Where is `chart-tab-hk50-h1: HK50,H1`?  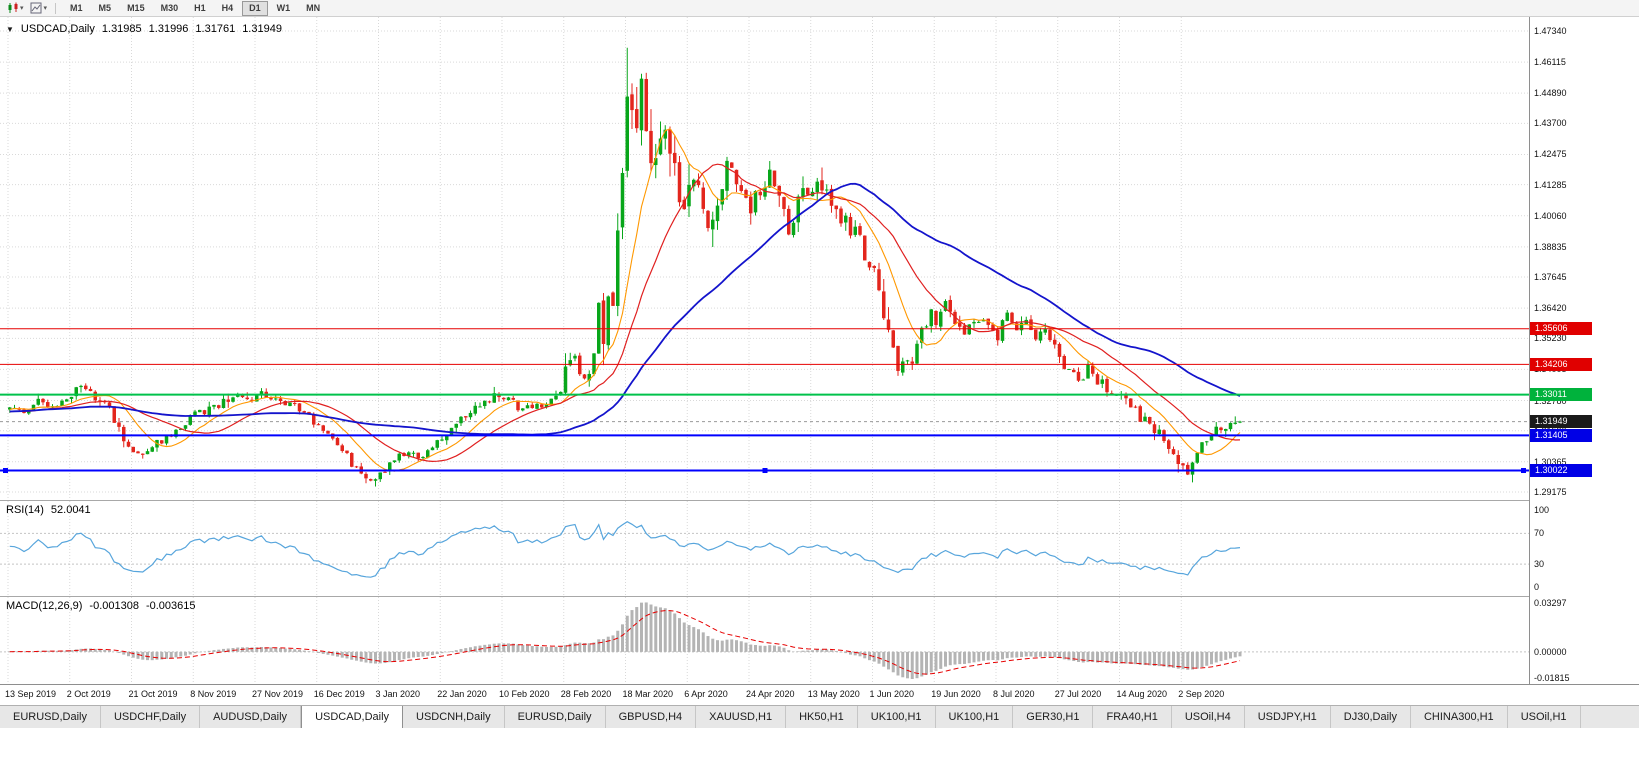 chart-tab-hk50-h1: HK50,H1 is located at coordinates (822, 717).